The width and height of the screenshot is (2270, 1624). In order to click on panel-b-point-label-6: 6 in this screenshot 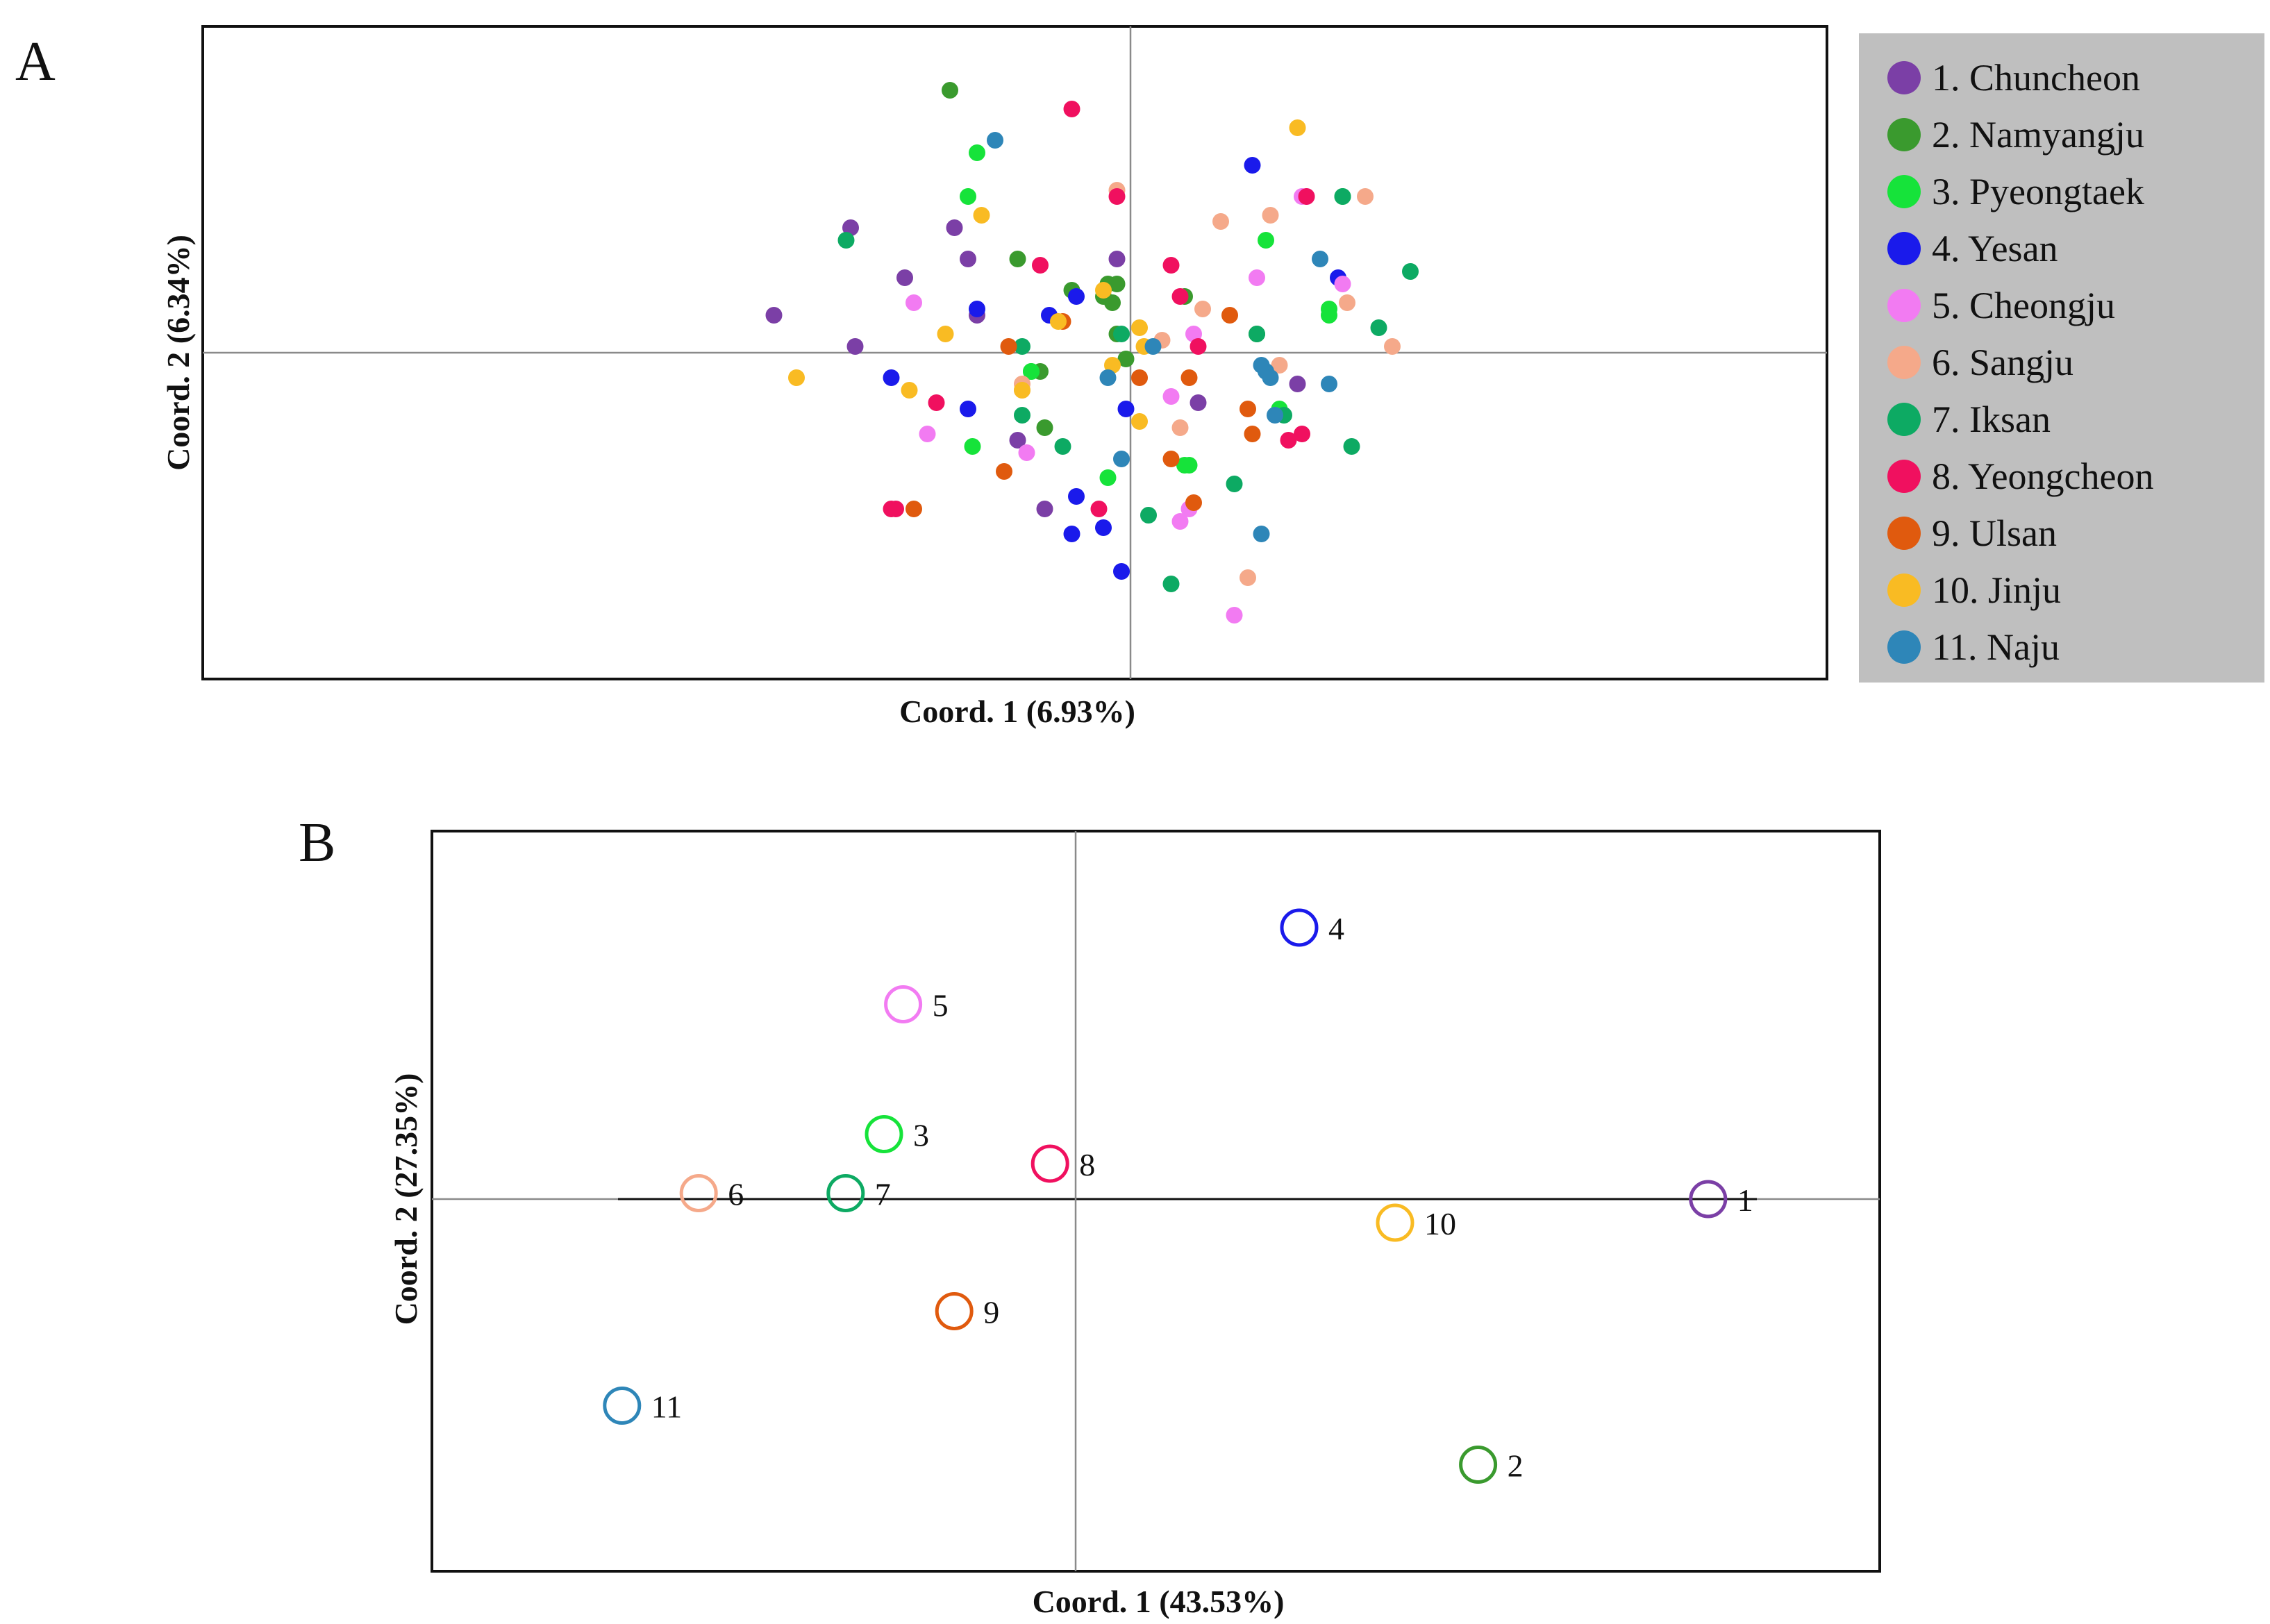, I will do `click(736, 1194)`.